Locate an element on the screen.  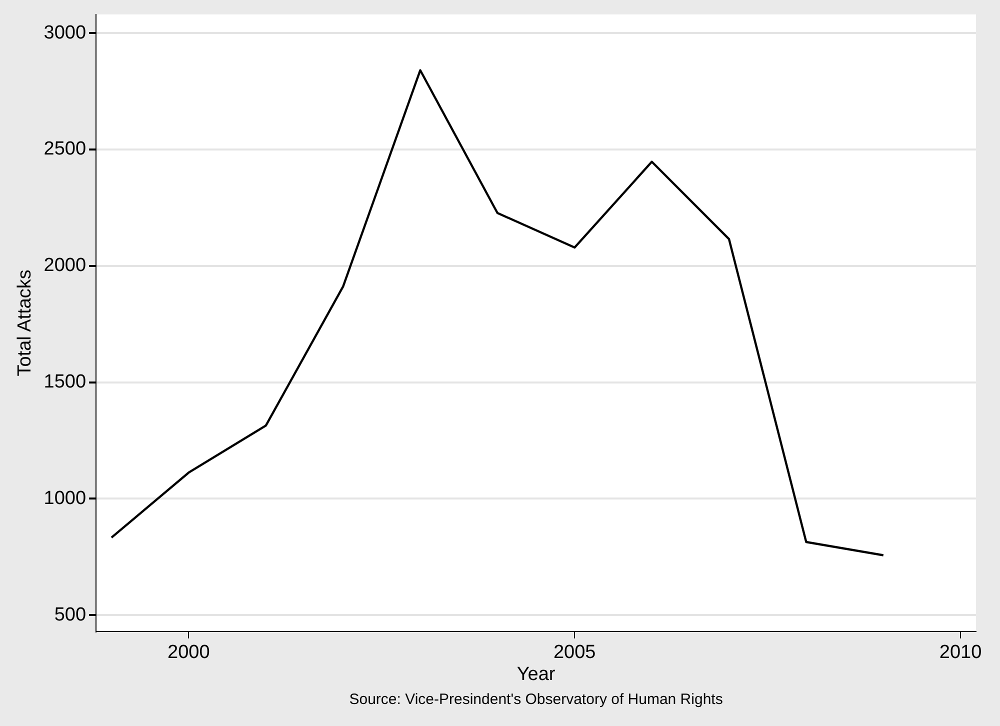
x-tick-label: 2005 is located at coordinates (574, 653).